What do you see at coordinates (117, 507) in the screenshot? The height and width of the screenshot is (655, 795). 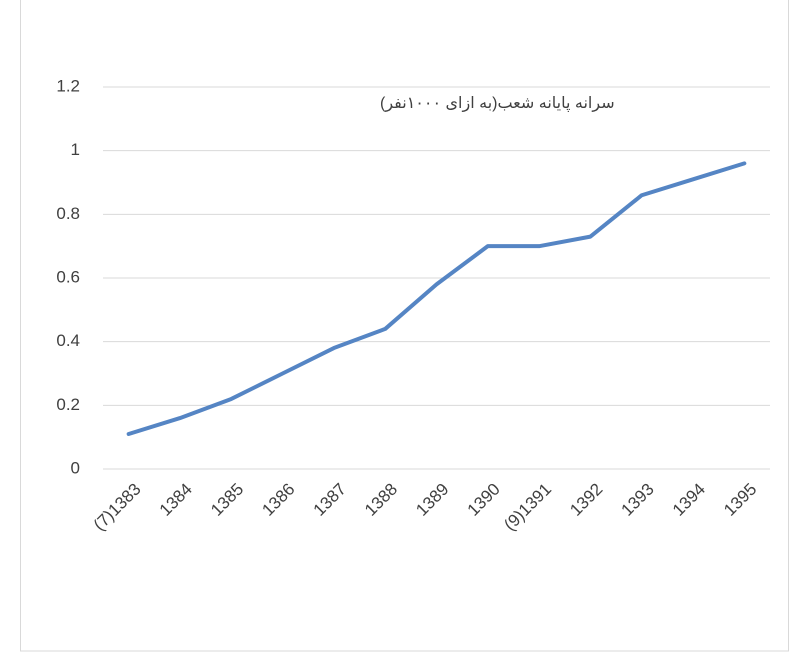 I see `x-tick-label: (7)1383` at bounding box center [117, 507].